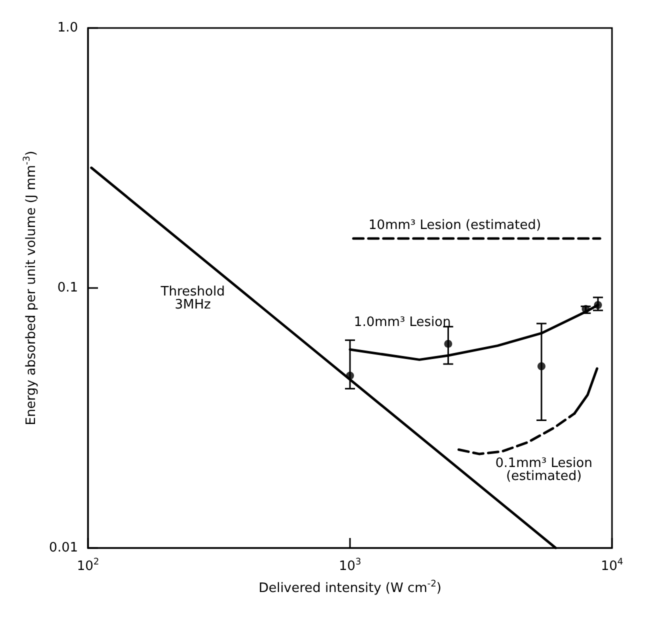 This screenshot has width=650, height=618. Describe the element at coordinates (67, 288) in the screenshot. I see `y-tick-label: 0.1` at that location.